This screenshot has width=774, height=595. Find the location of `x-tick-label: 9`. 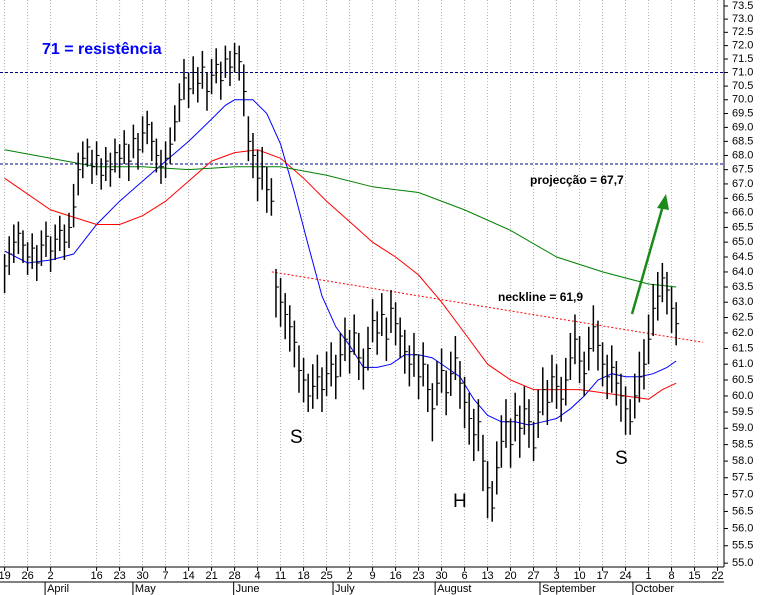

x-tick-label: 9 is located at coordinates (373, 576).